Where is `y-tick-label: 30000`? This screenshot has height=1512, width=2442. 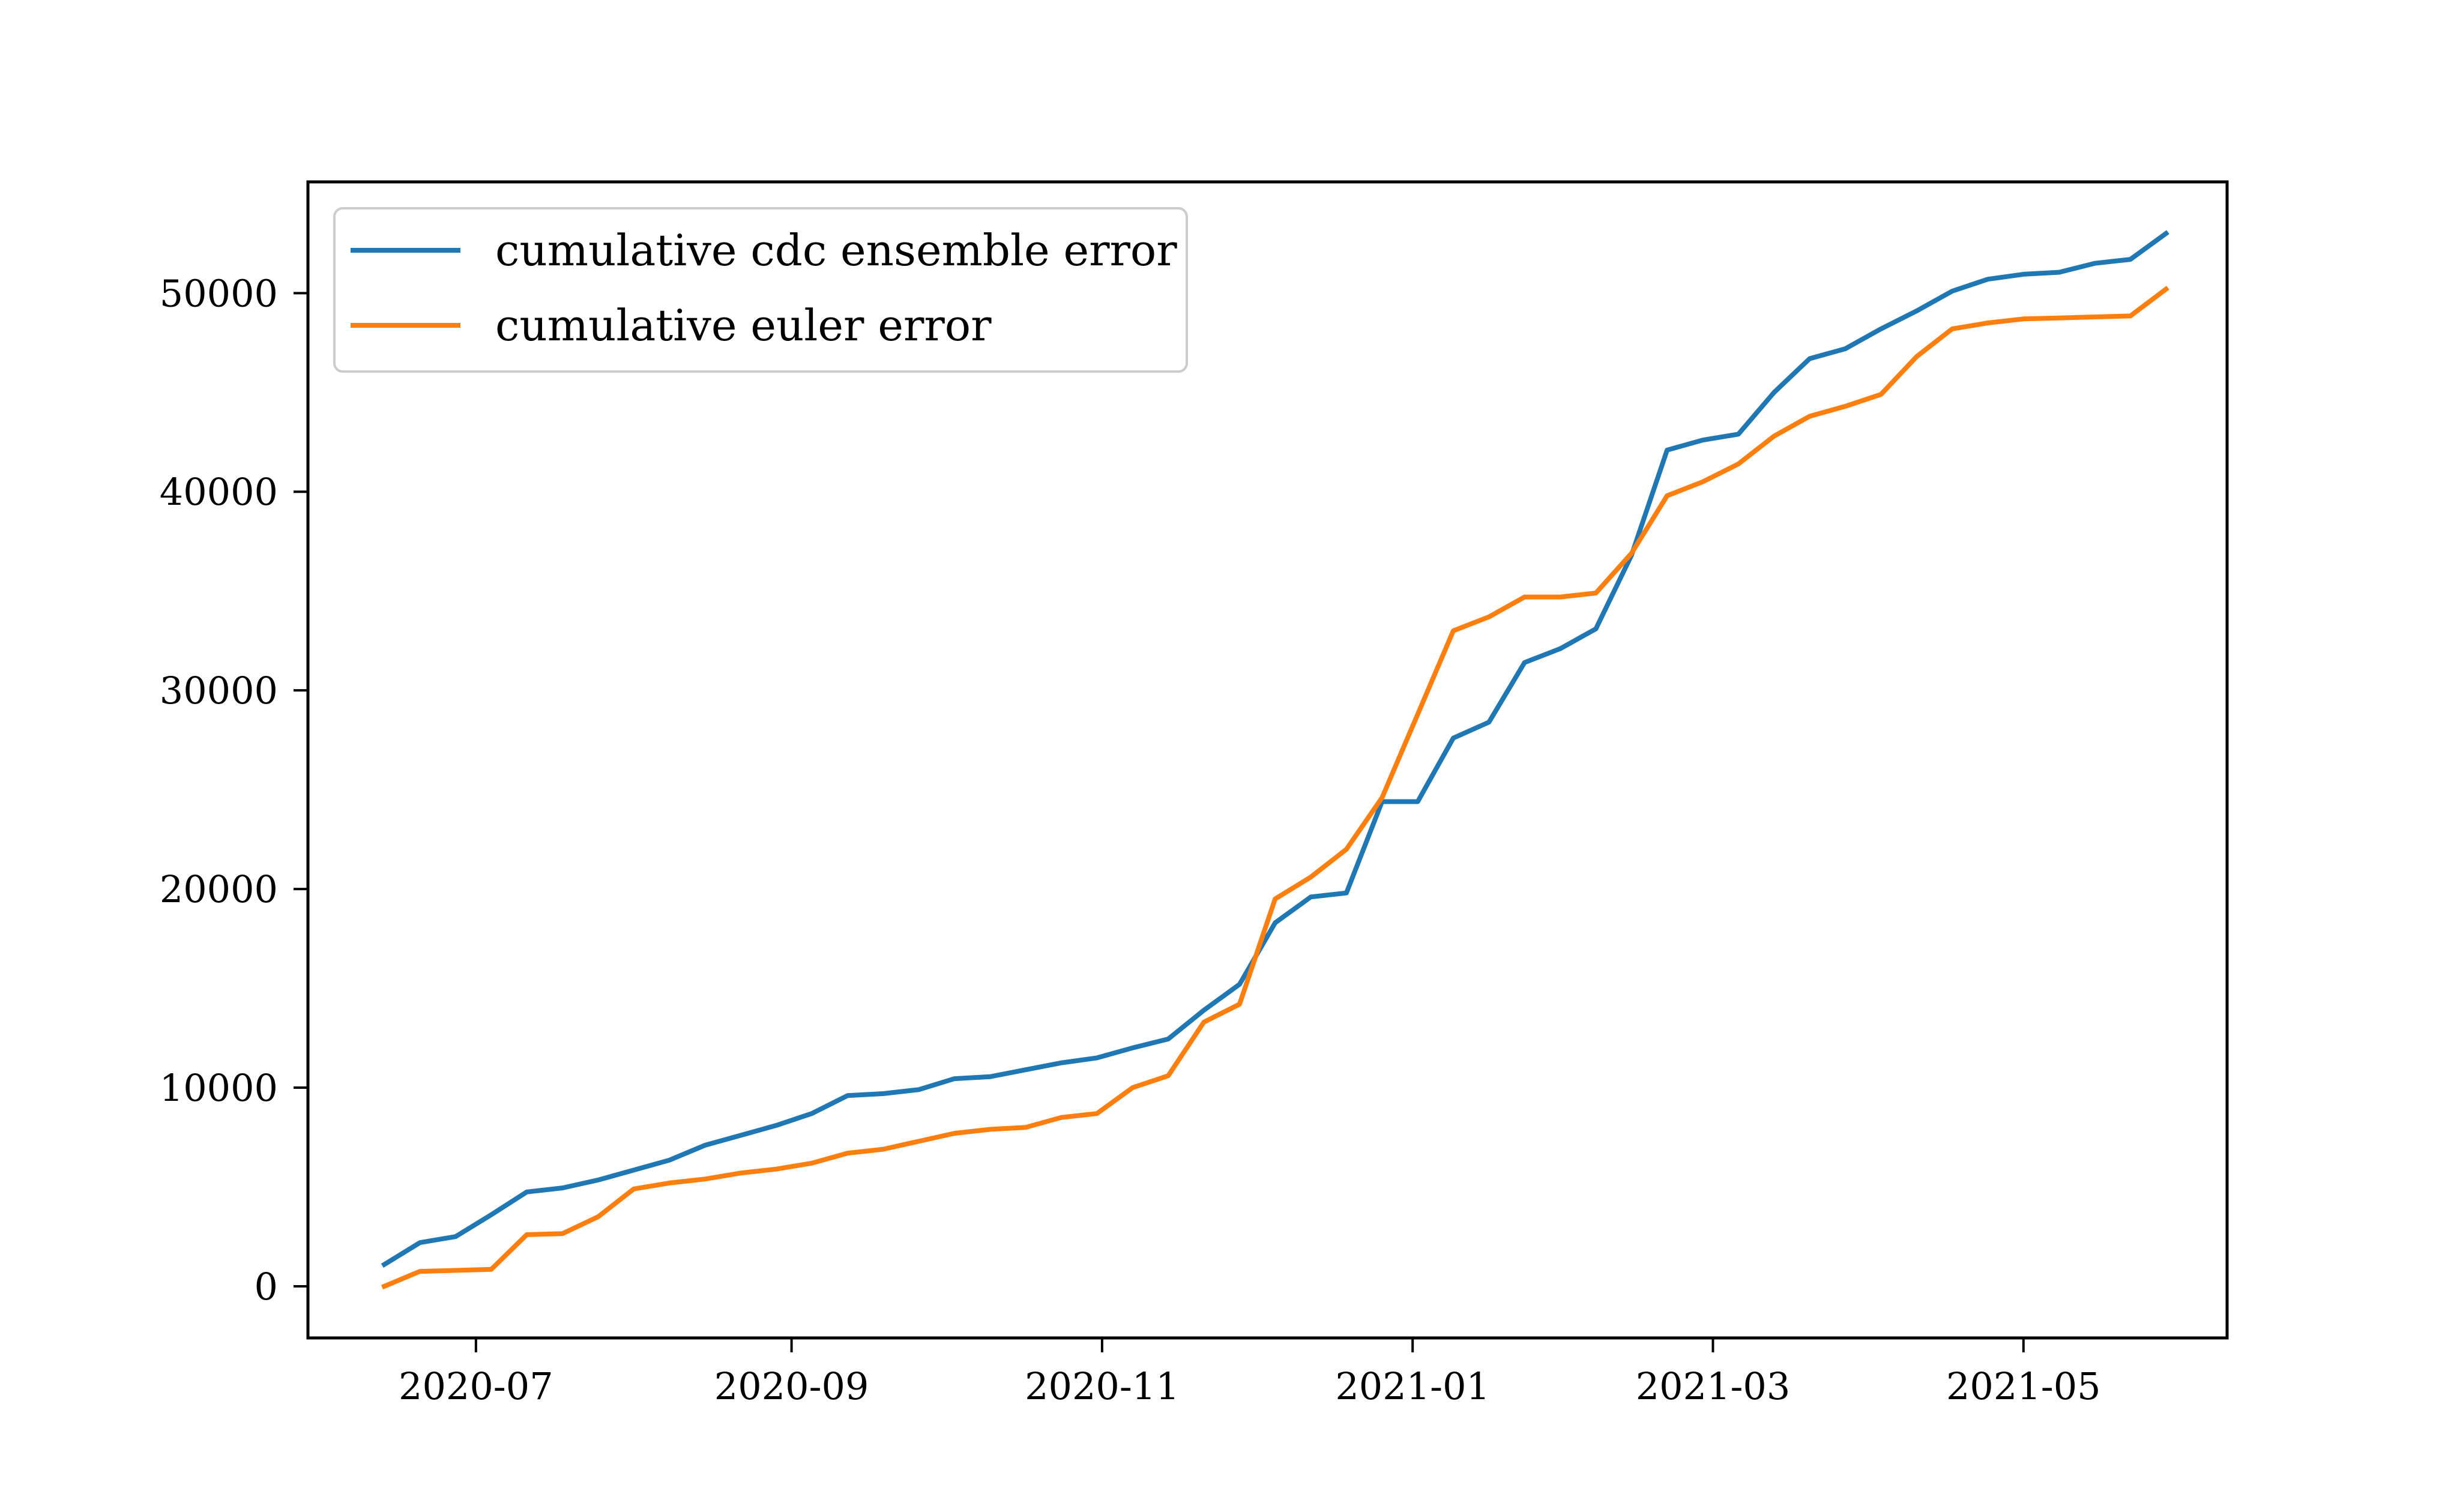 y-tick-label: 30000 is located at coordinates (219, 690).